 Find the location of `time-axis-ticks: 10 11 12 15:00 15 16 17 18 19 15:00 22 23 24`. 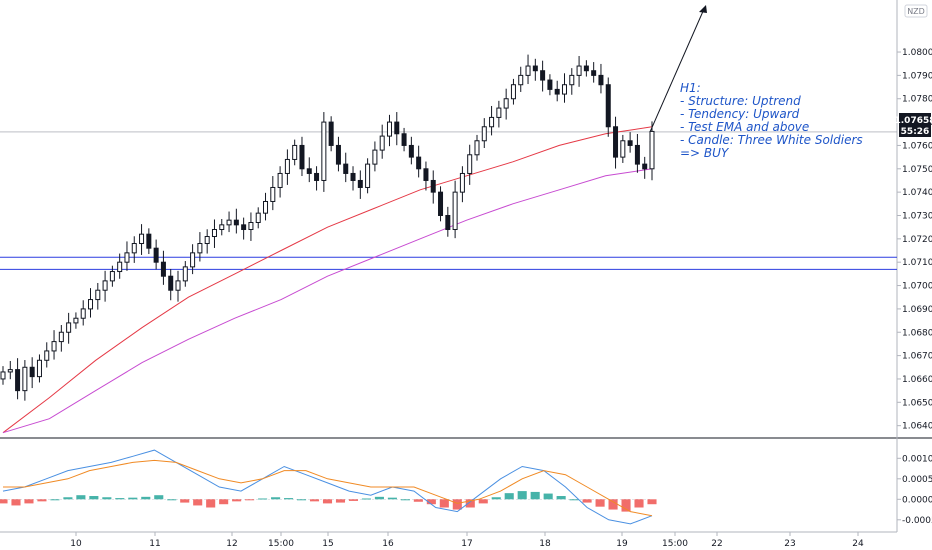

time-axis-ticks: 10 11 12 15:00 15 16 17 18 19 15:00 22 23 24 is located at coordinates (467, 540).